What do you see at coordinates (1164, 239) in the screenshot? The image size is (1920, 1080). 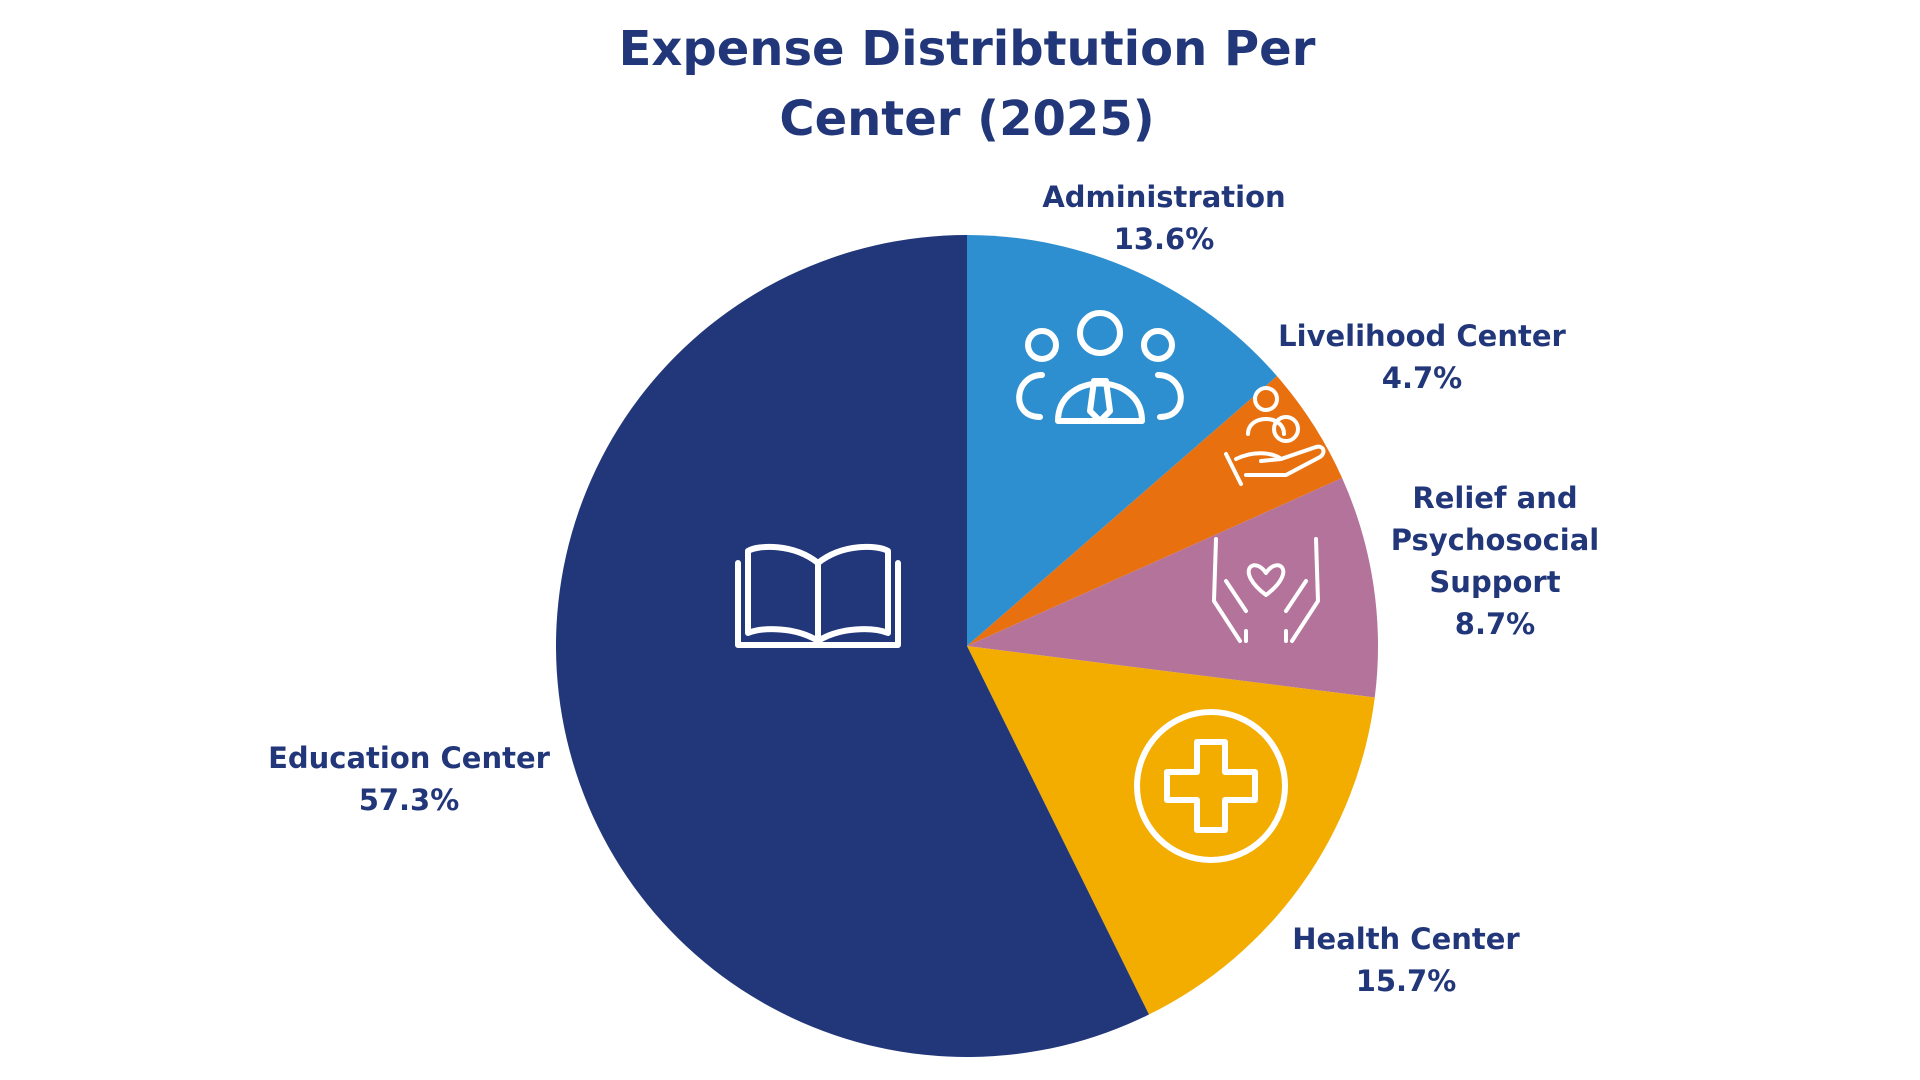 I see `value-label: 13.6%` at bounding box center [1164, 239].